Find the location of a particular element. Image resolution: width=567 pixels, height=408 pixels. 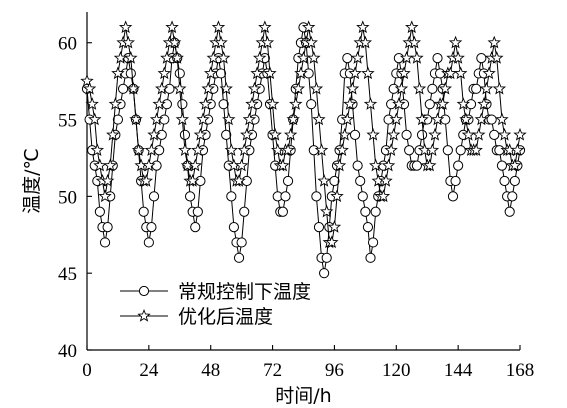

legend-circle-marker is located at coordinates (144, 291).